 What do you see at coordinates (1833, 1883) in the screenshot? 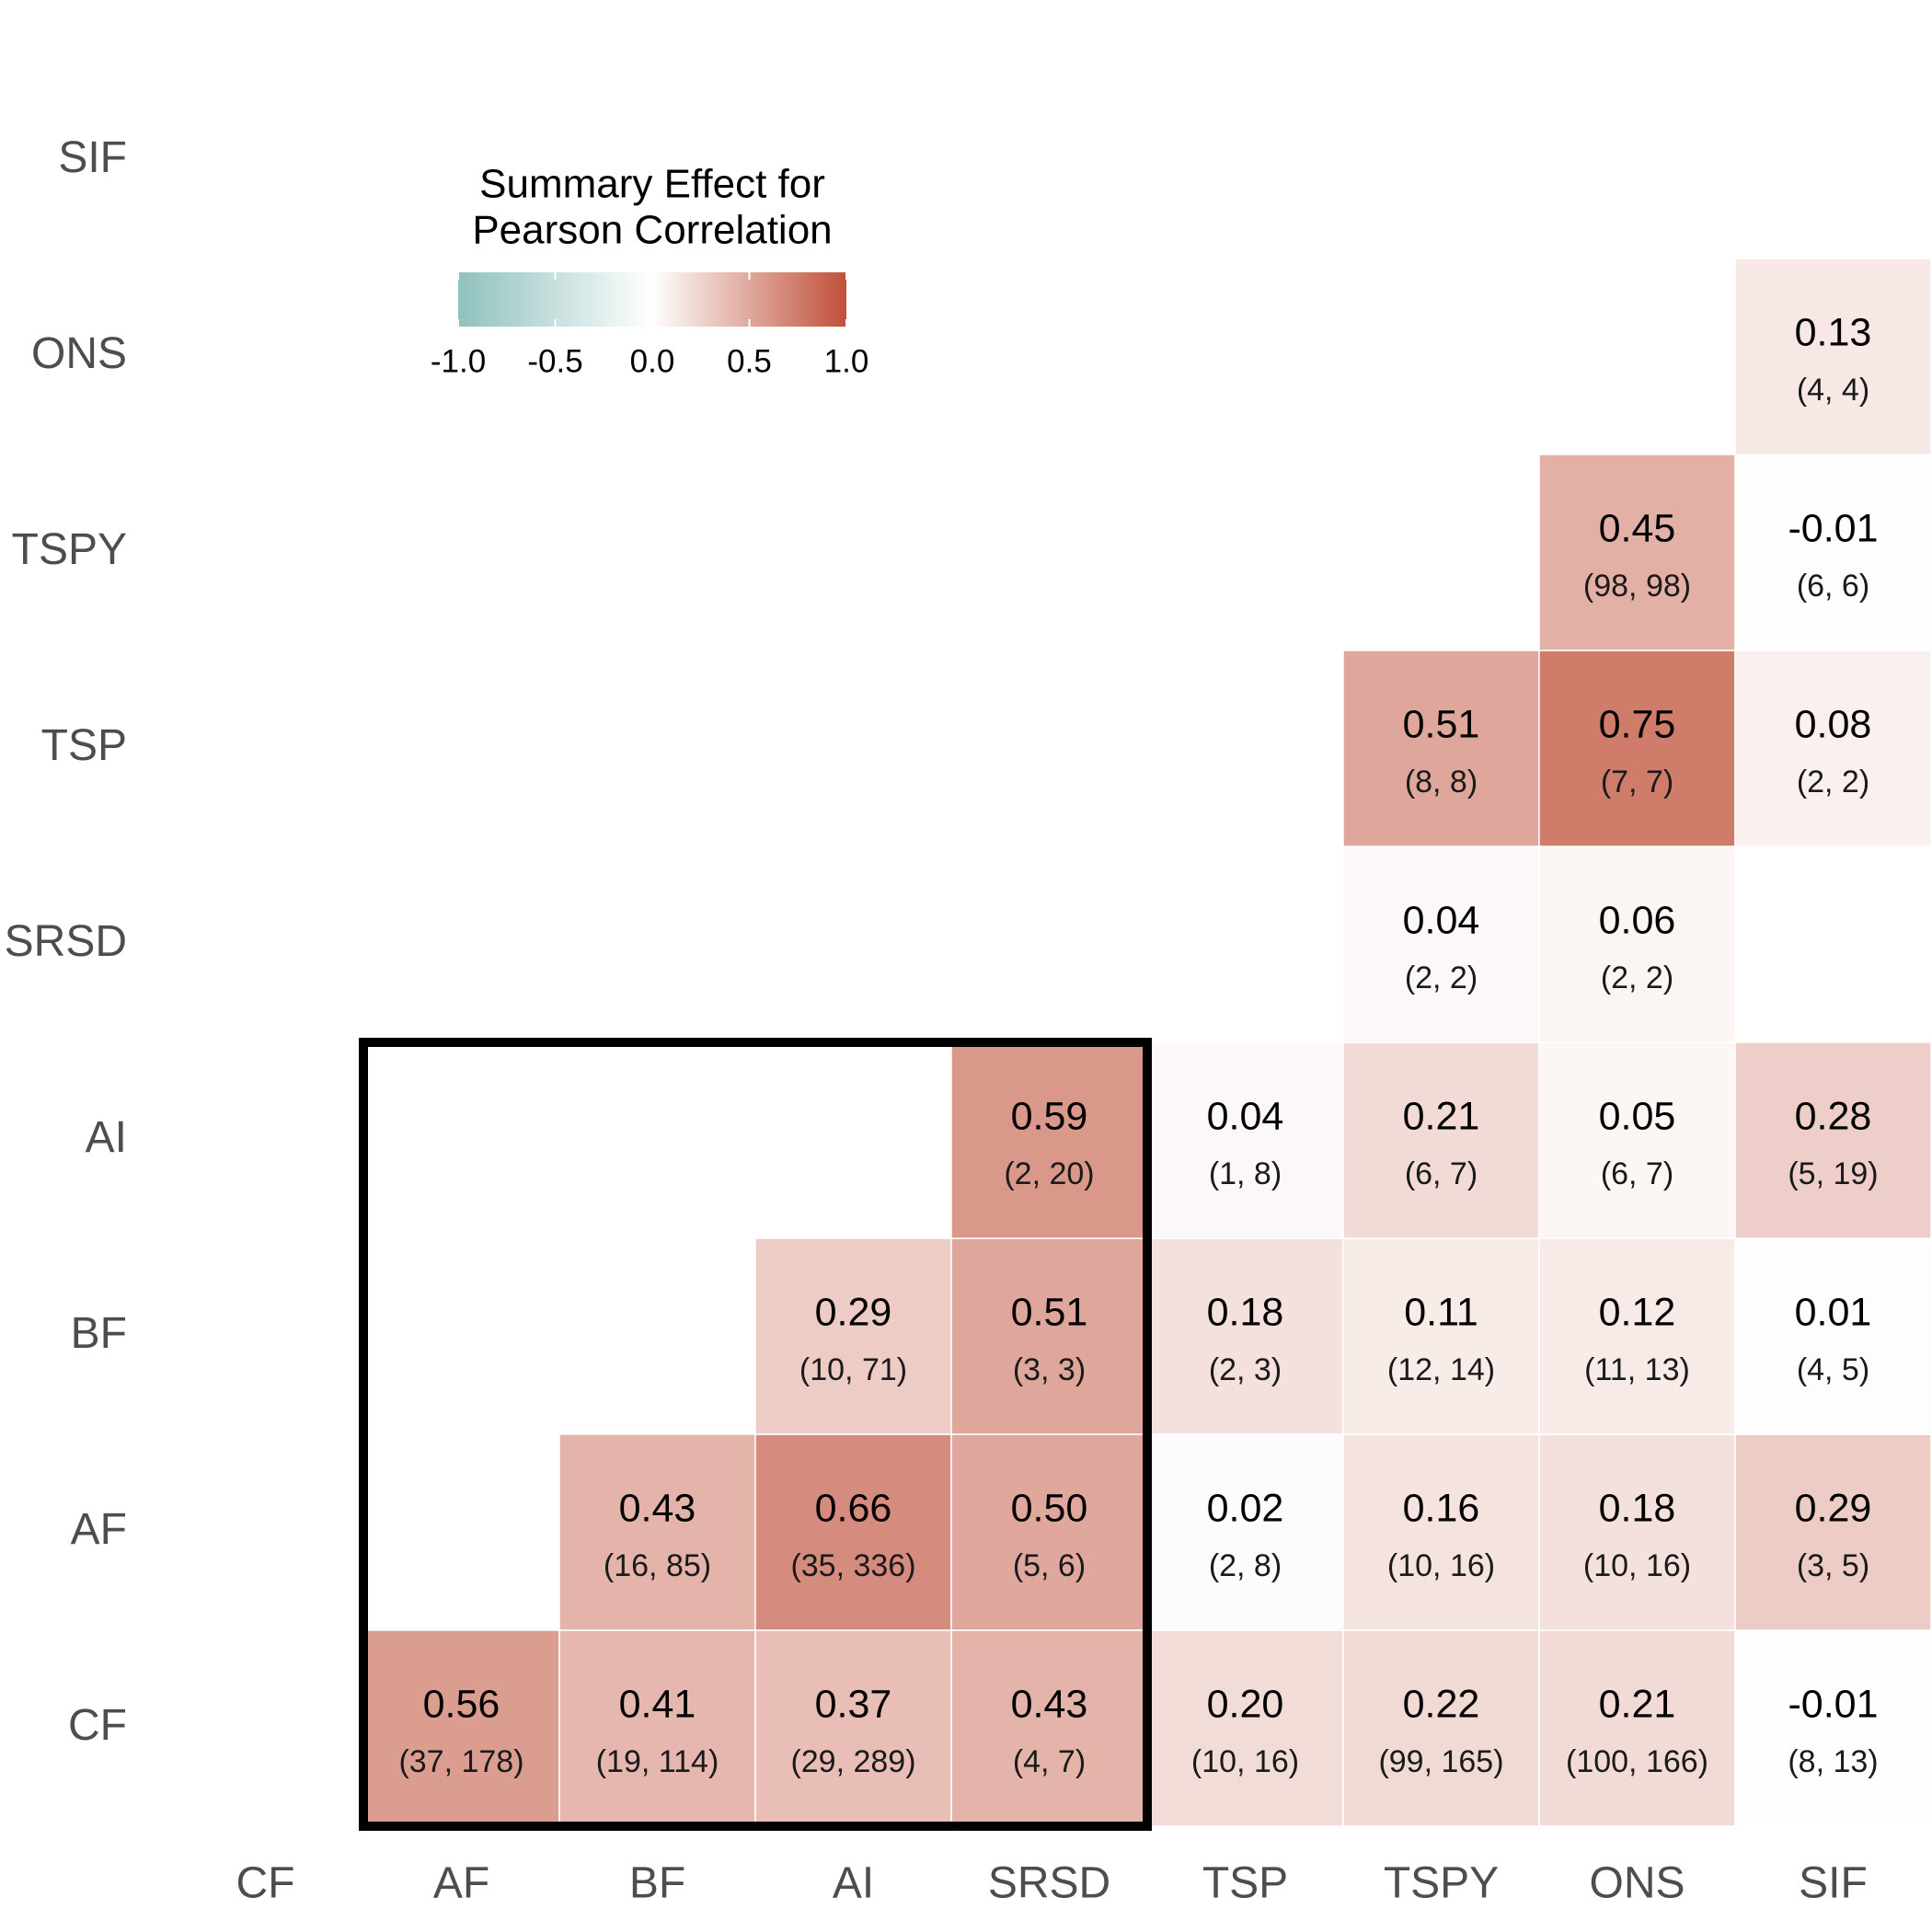
I see `x-tick-label: SIF` at bounding box center [1833, 1883].